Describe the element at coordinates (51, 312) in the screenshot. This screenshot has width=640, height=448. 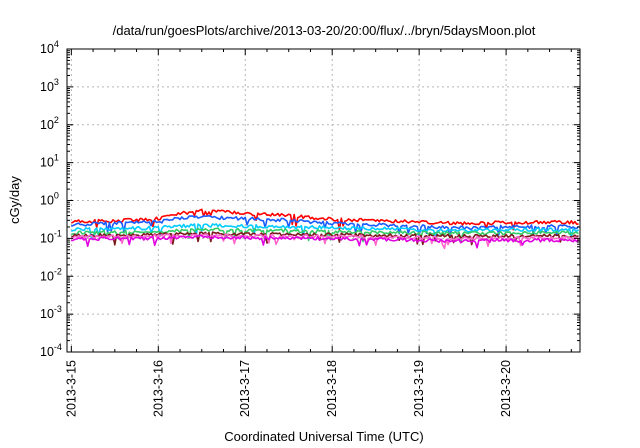
I see `y-tick-label: 10⁻³` at that location.